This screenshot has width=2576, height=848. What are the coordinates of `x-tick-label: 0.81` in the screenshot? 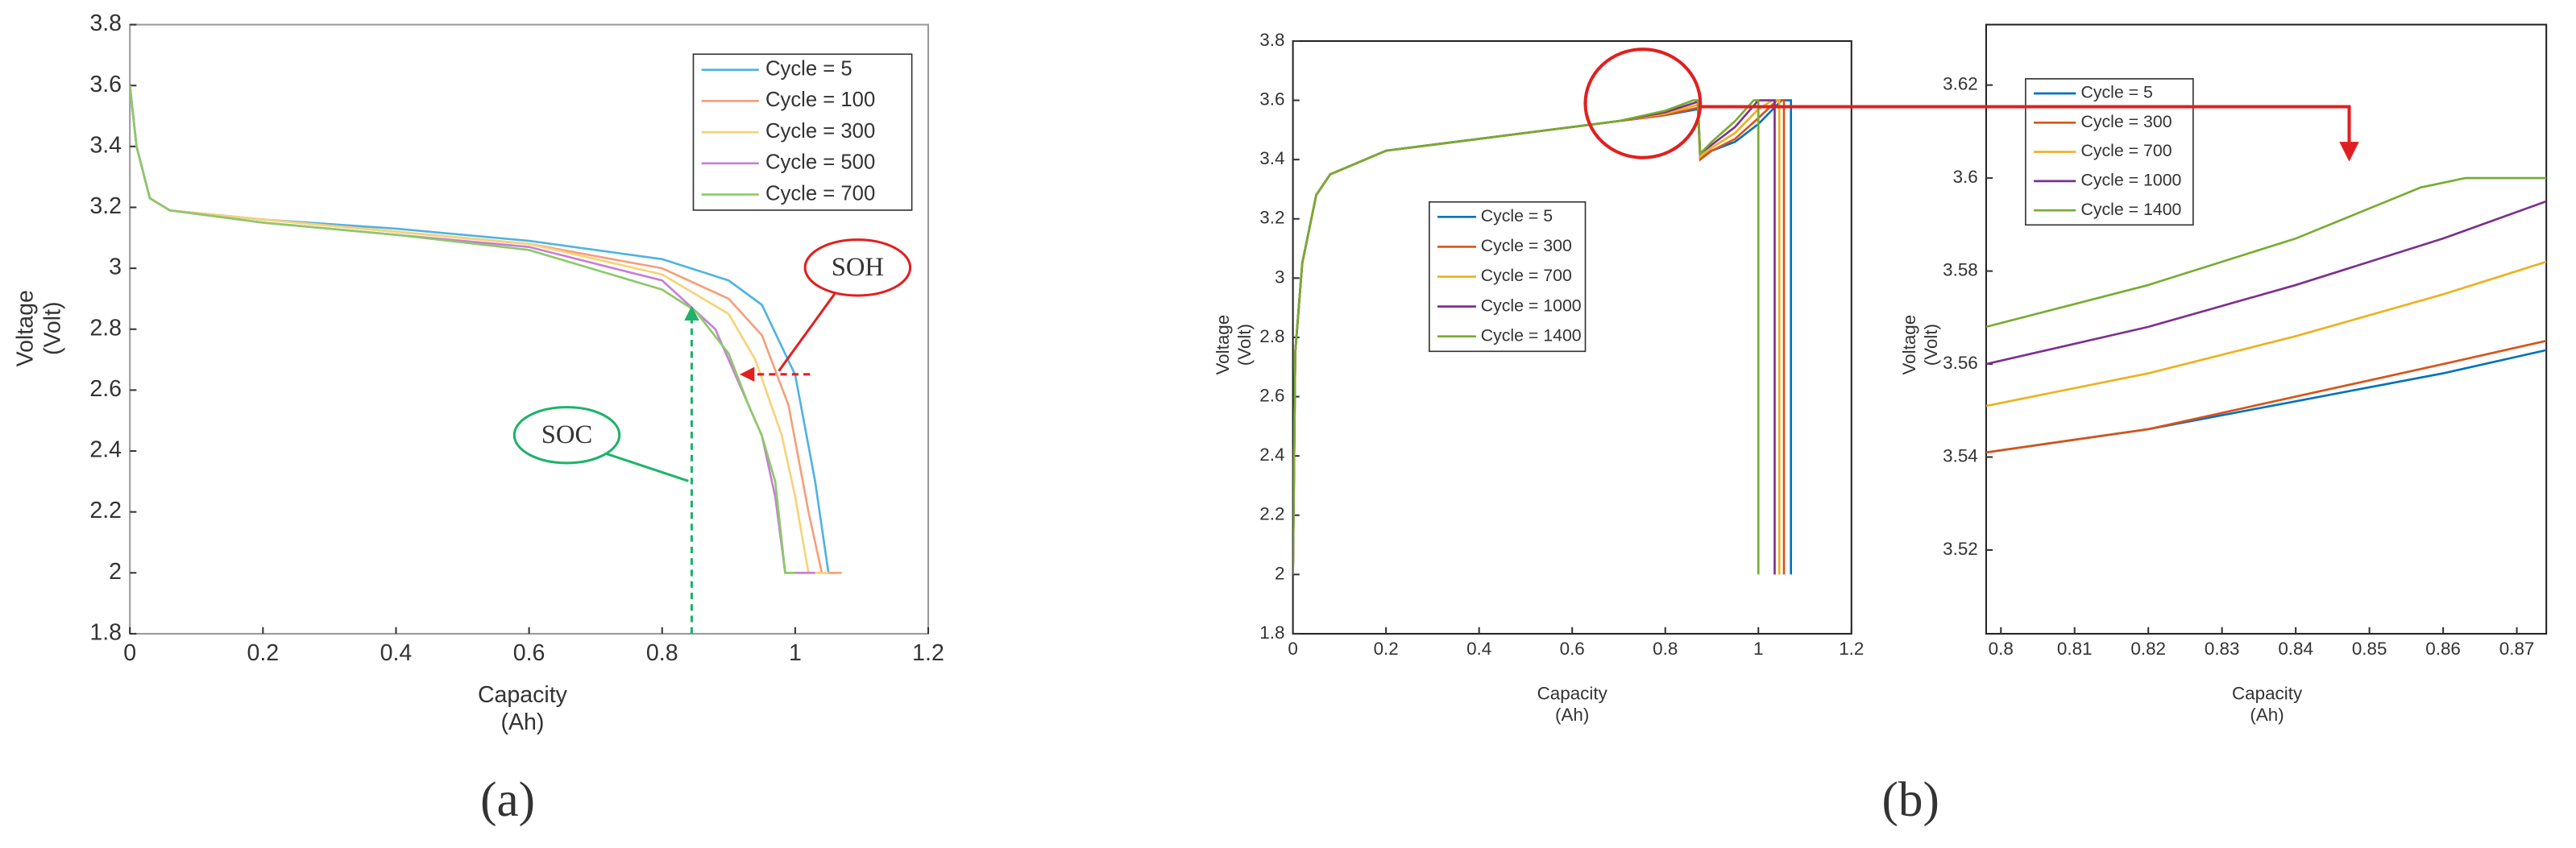 It's located at (2075, 649).